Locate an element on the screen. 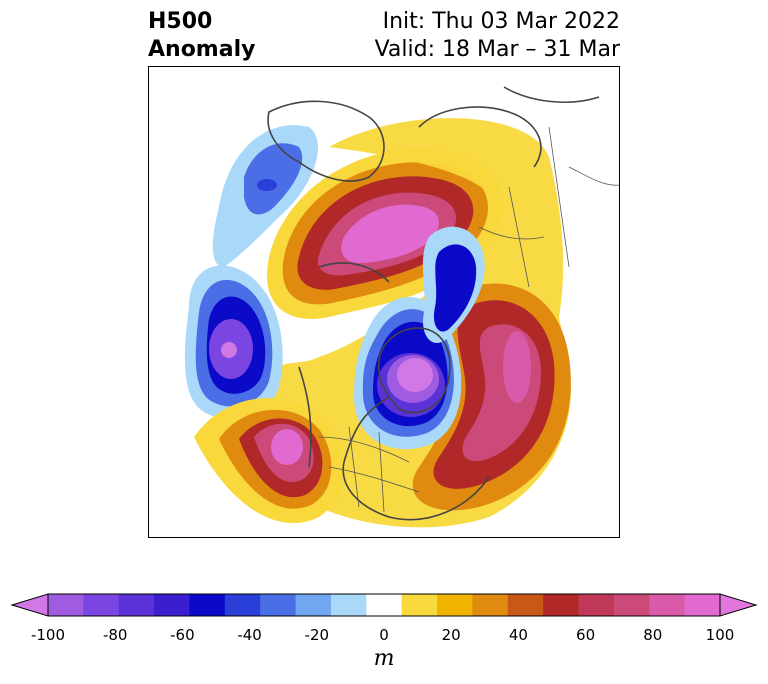  colorbar-tick-label: -20 is located at coordinates (317, 635).